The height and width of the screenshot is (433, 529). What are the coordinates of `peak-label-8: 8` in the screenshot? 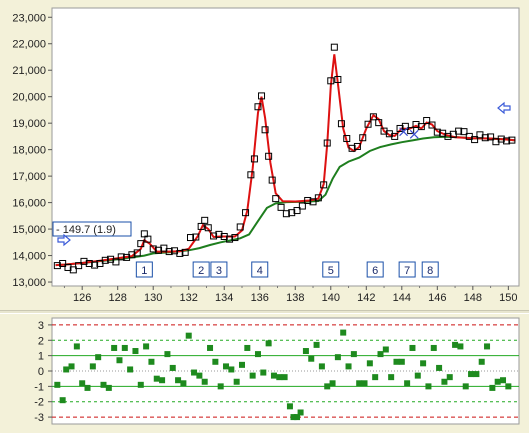 It's located at (430, 269).